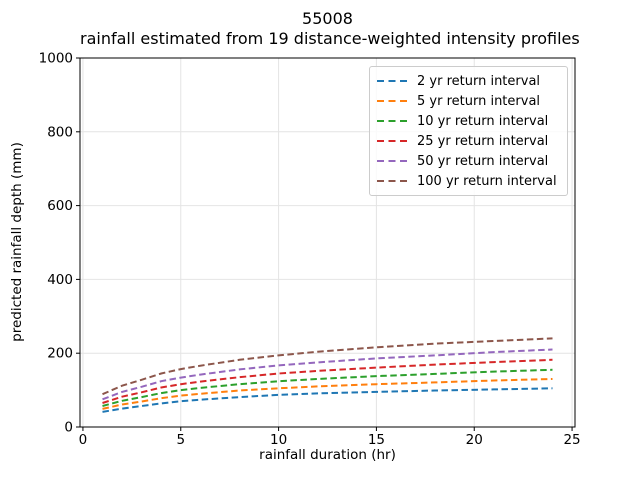 The image size is (640, 480). Describe the element at coordinates (479, 81) in the screenshot. I see `legend-label: 2 yr return interval` at that location.